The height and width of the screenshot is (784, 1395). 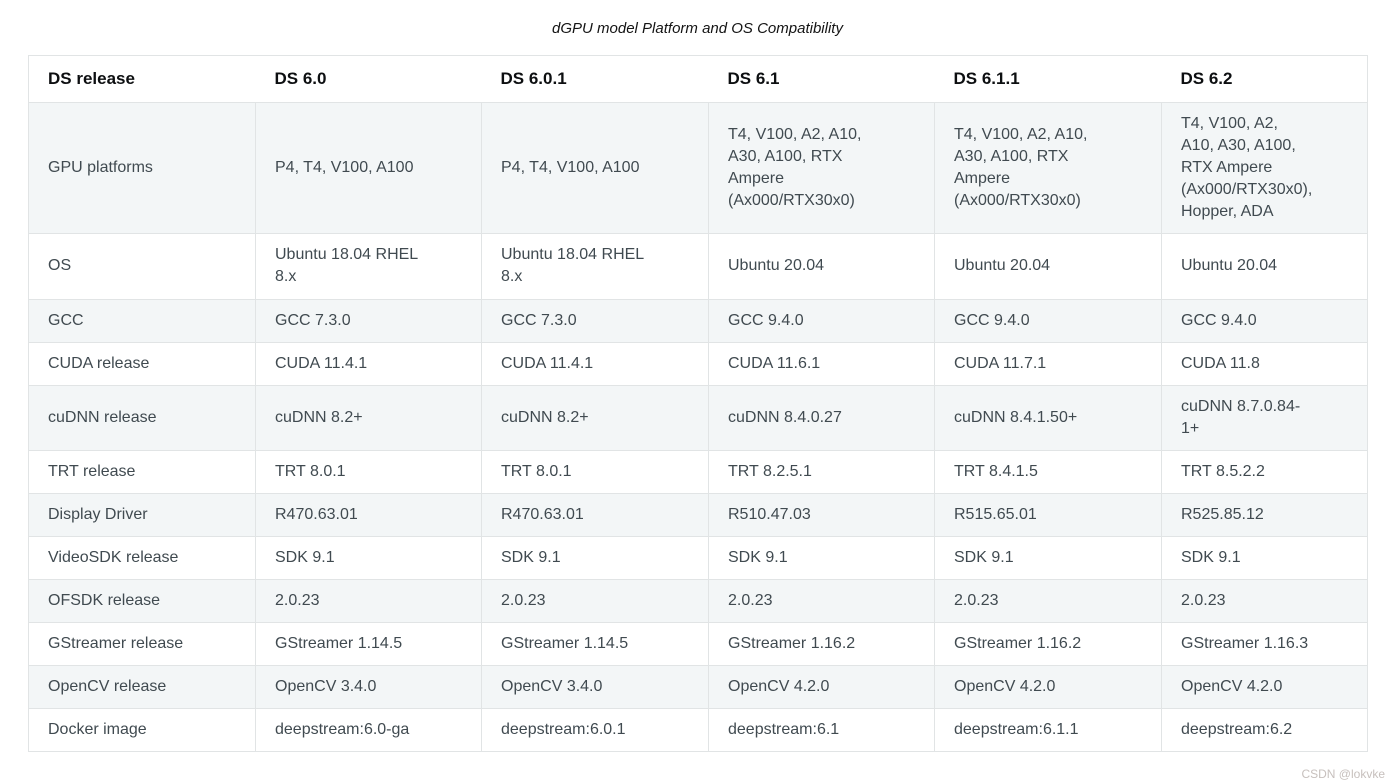 What do you see at coordinates (142, 730) in the screenshot?
I see `row-label-cell: Docker image` at bounding box center [142, 730].